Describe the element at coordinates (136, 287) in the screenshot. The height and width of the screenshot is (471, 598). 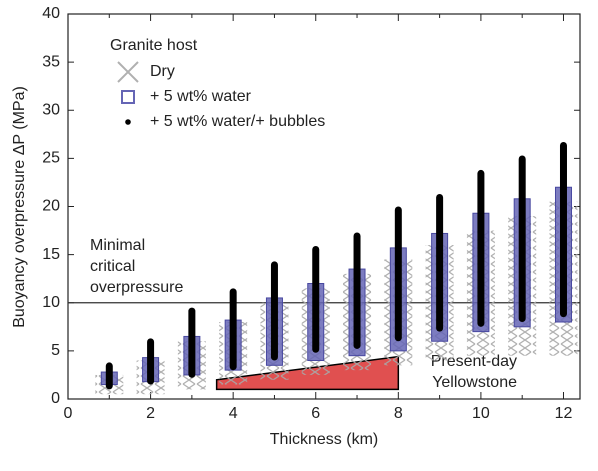
I see `reference-label: overpressure` at that location.